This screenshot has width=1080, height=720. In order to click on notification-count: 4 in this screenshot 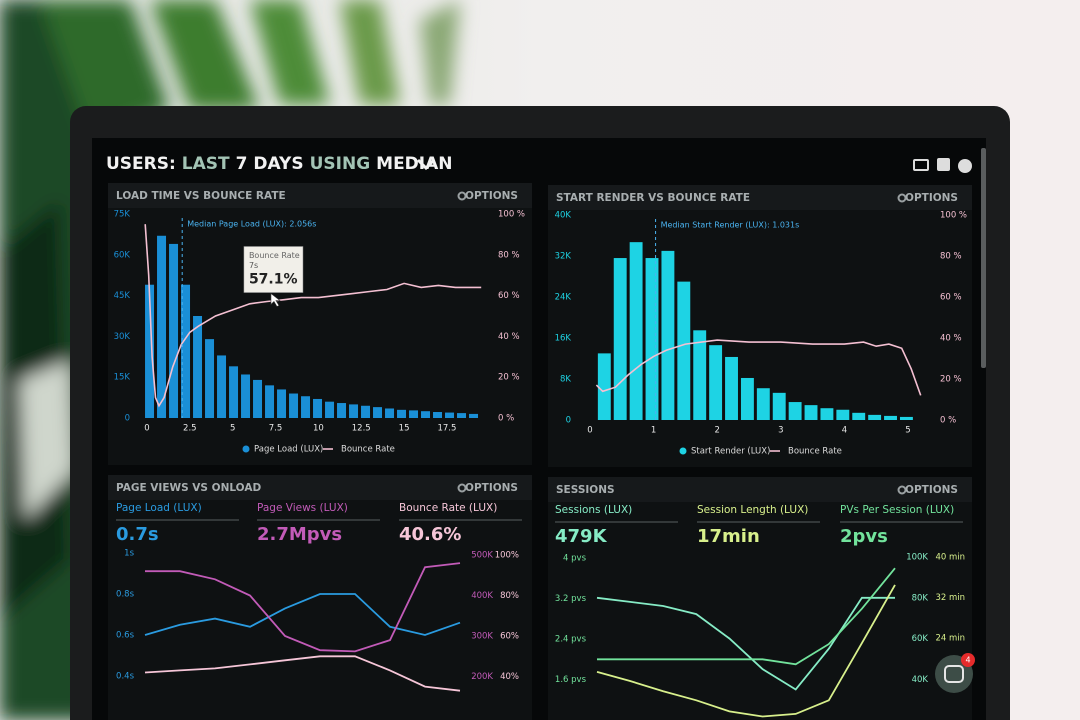, I will do `click(967, 660)`.